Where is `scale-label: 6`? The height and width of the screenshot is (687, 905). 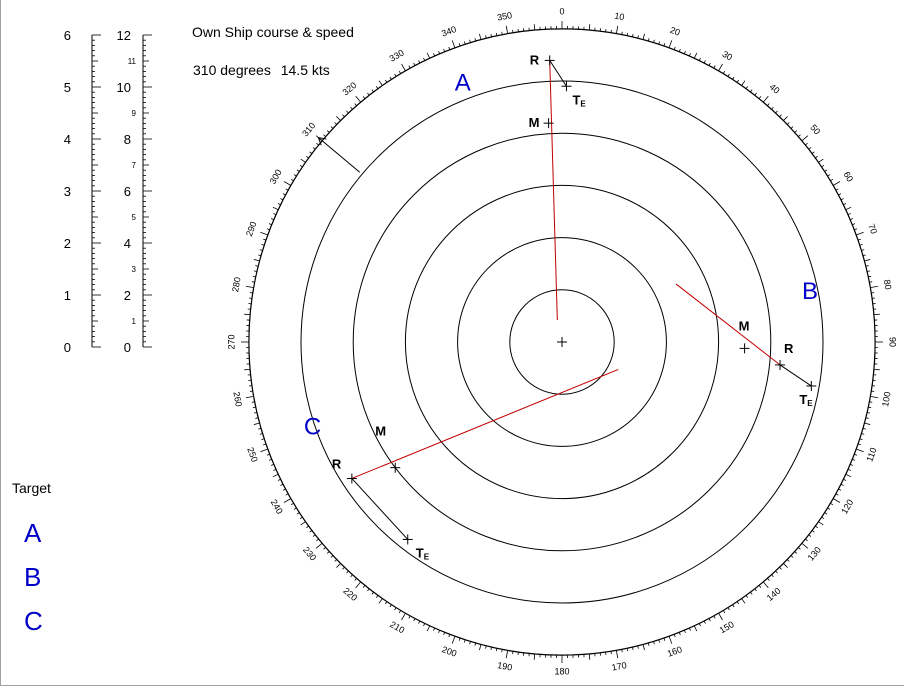 scale-label: 6 is located at coordinates (127, 191).